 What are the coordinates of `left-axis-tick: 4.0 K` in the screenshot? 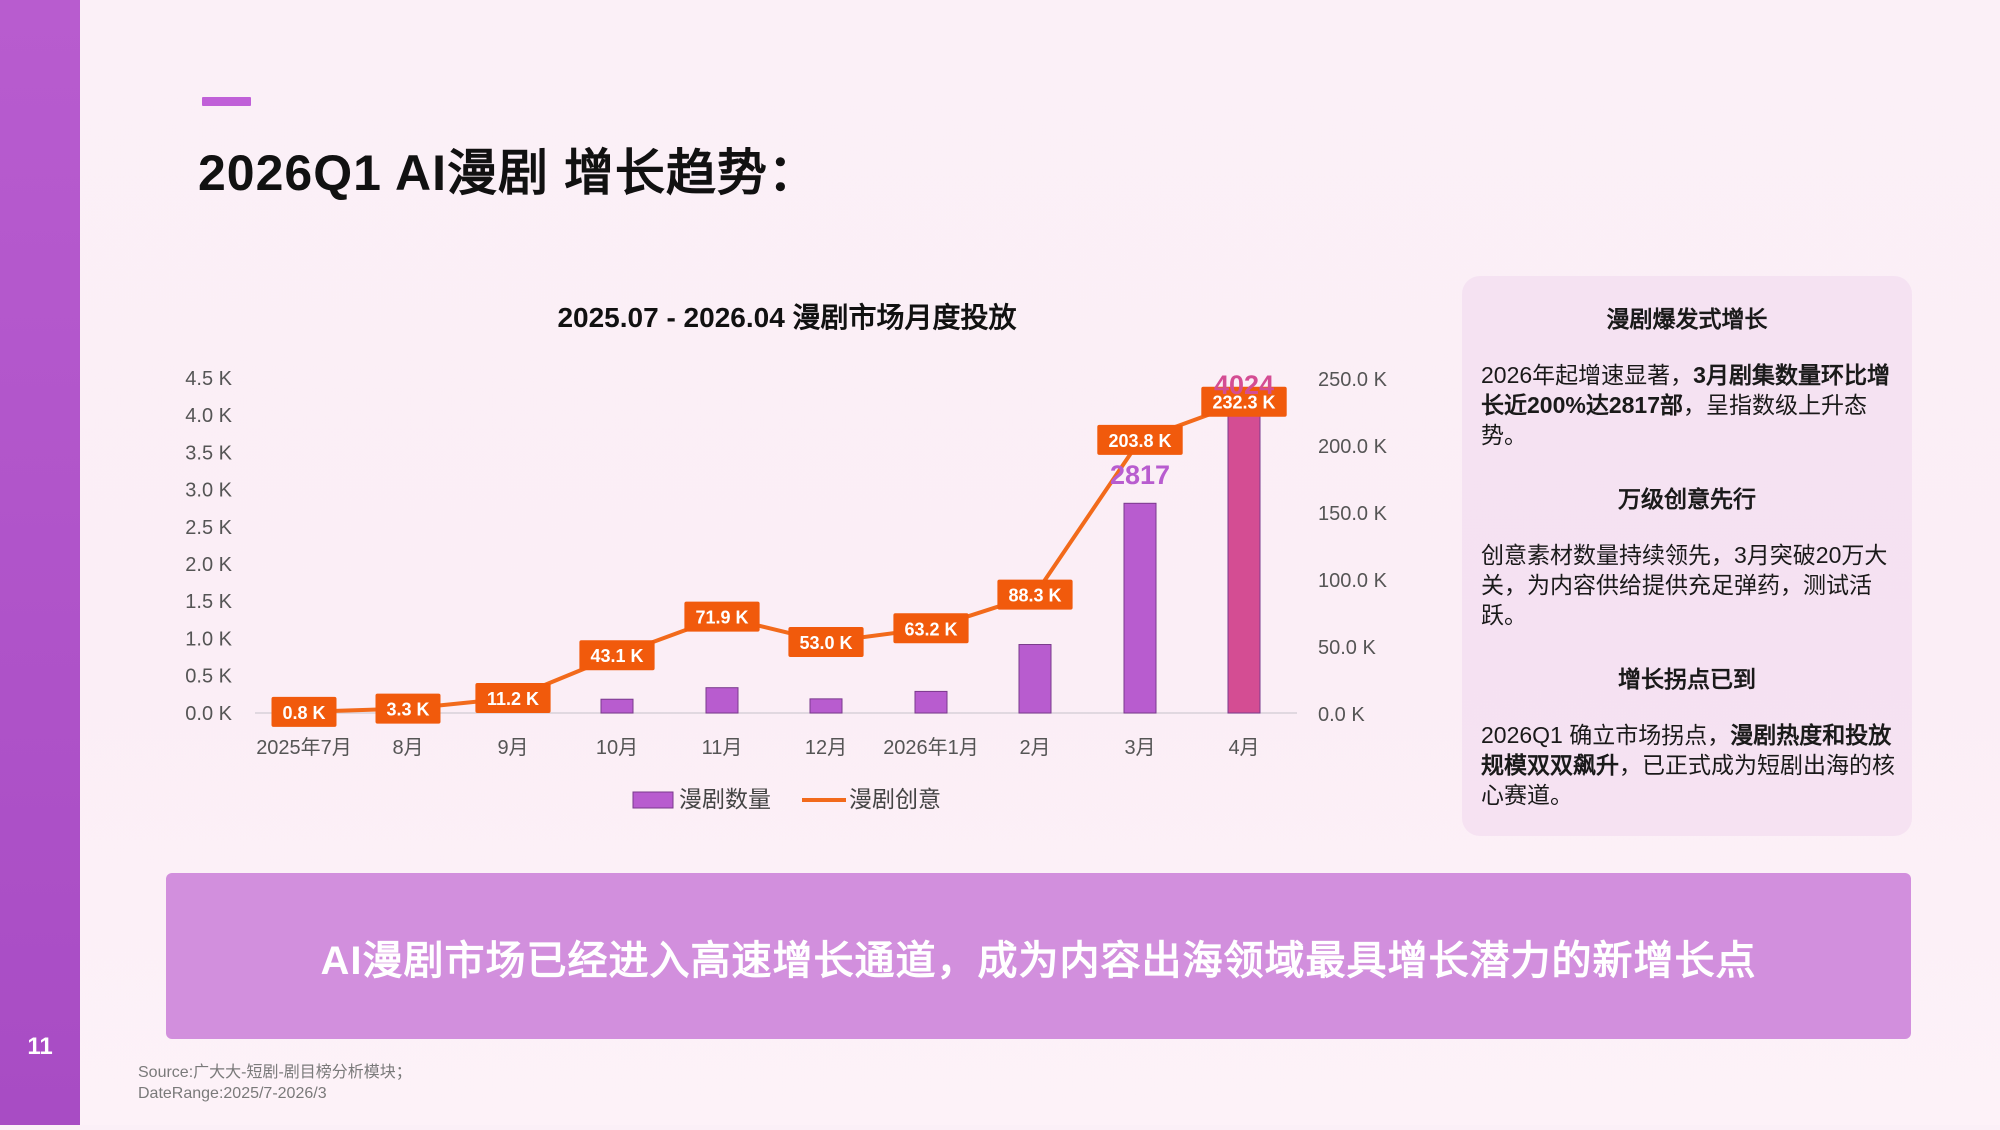 It's located at (208, 416).